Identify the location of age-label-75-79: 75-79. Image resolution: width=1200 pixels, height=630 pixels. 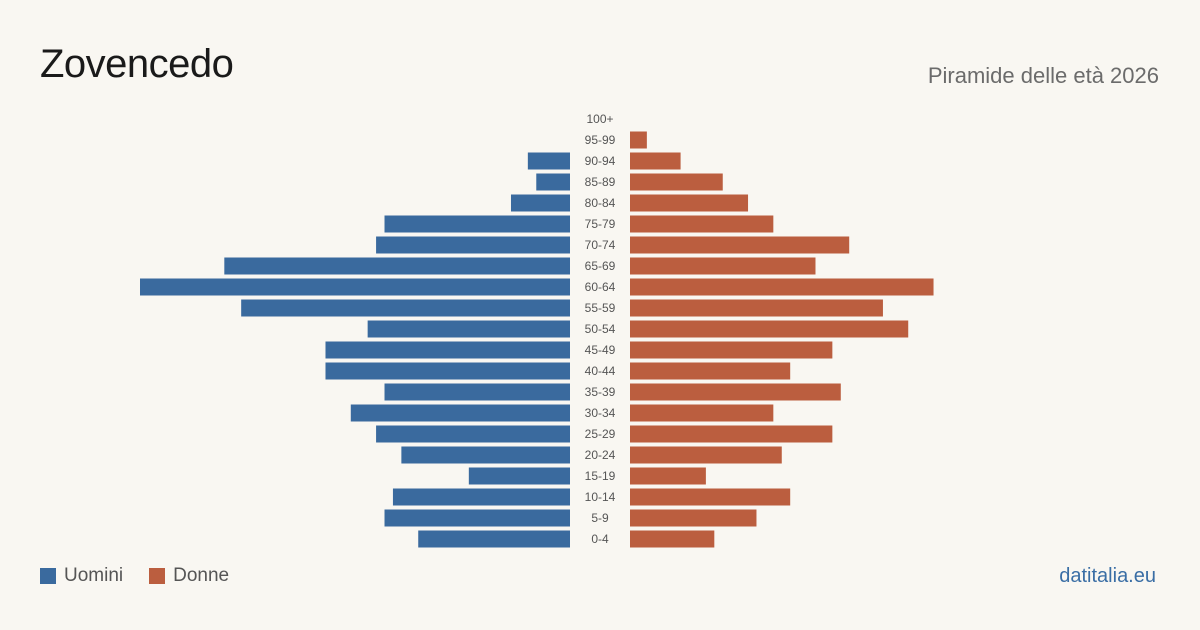
(600, 224).